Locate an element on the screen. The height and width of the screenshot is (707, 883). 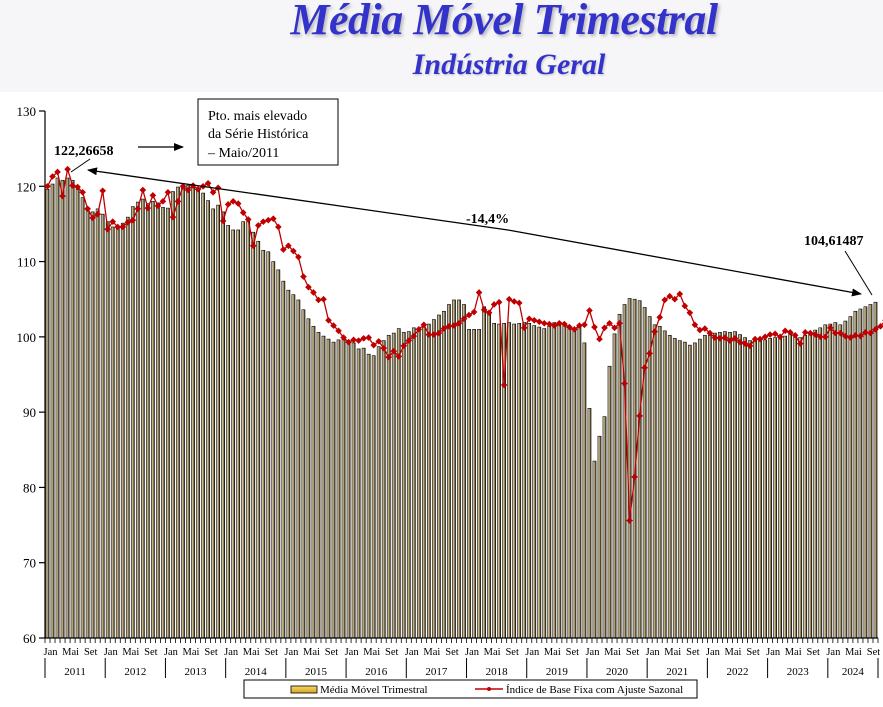
x-year-label: 2016 is located at coordinates (376, 672).